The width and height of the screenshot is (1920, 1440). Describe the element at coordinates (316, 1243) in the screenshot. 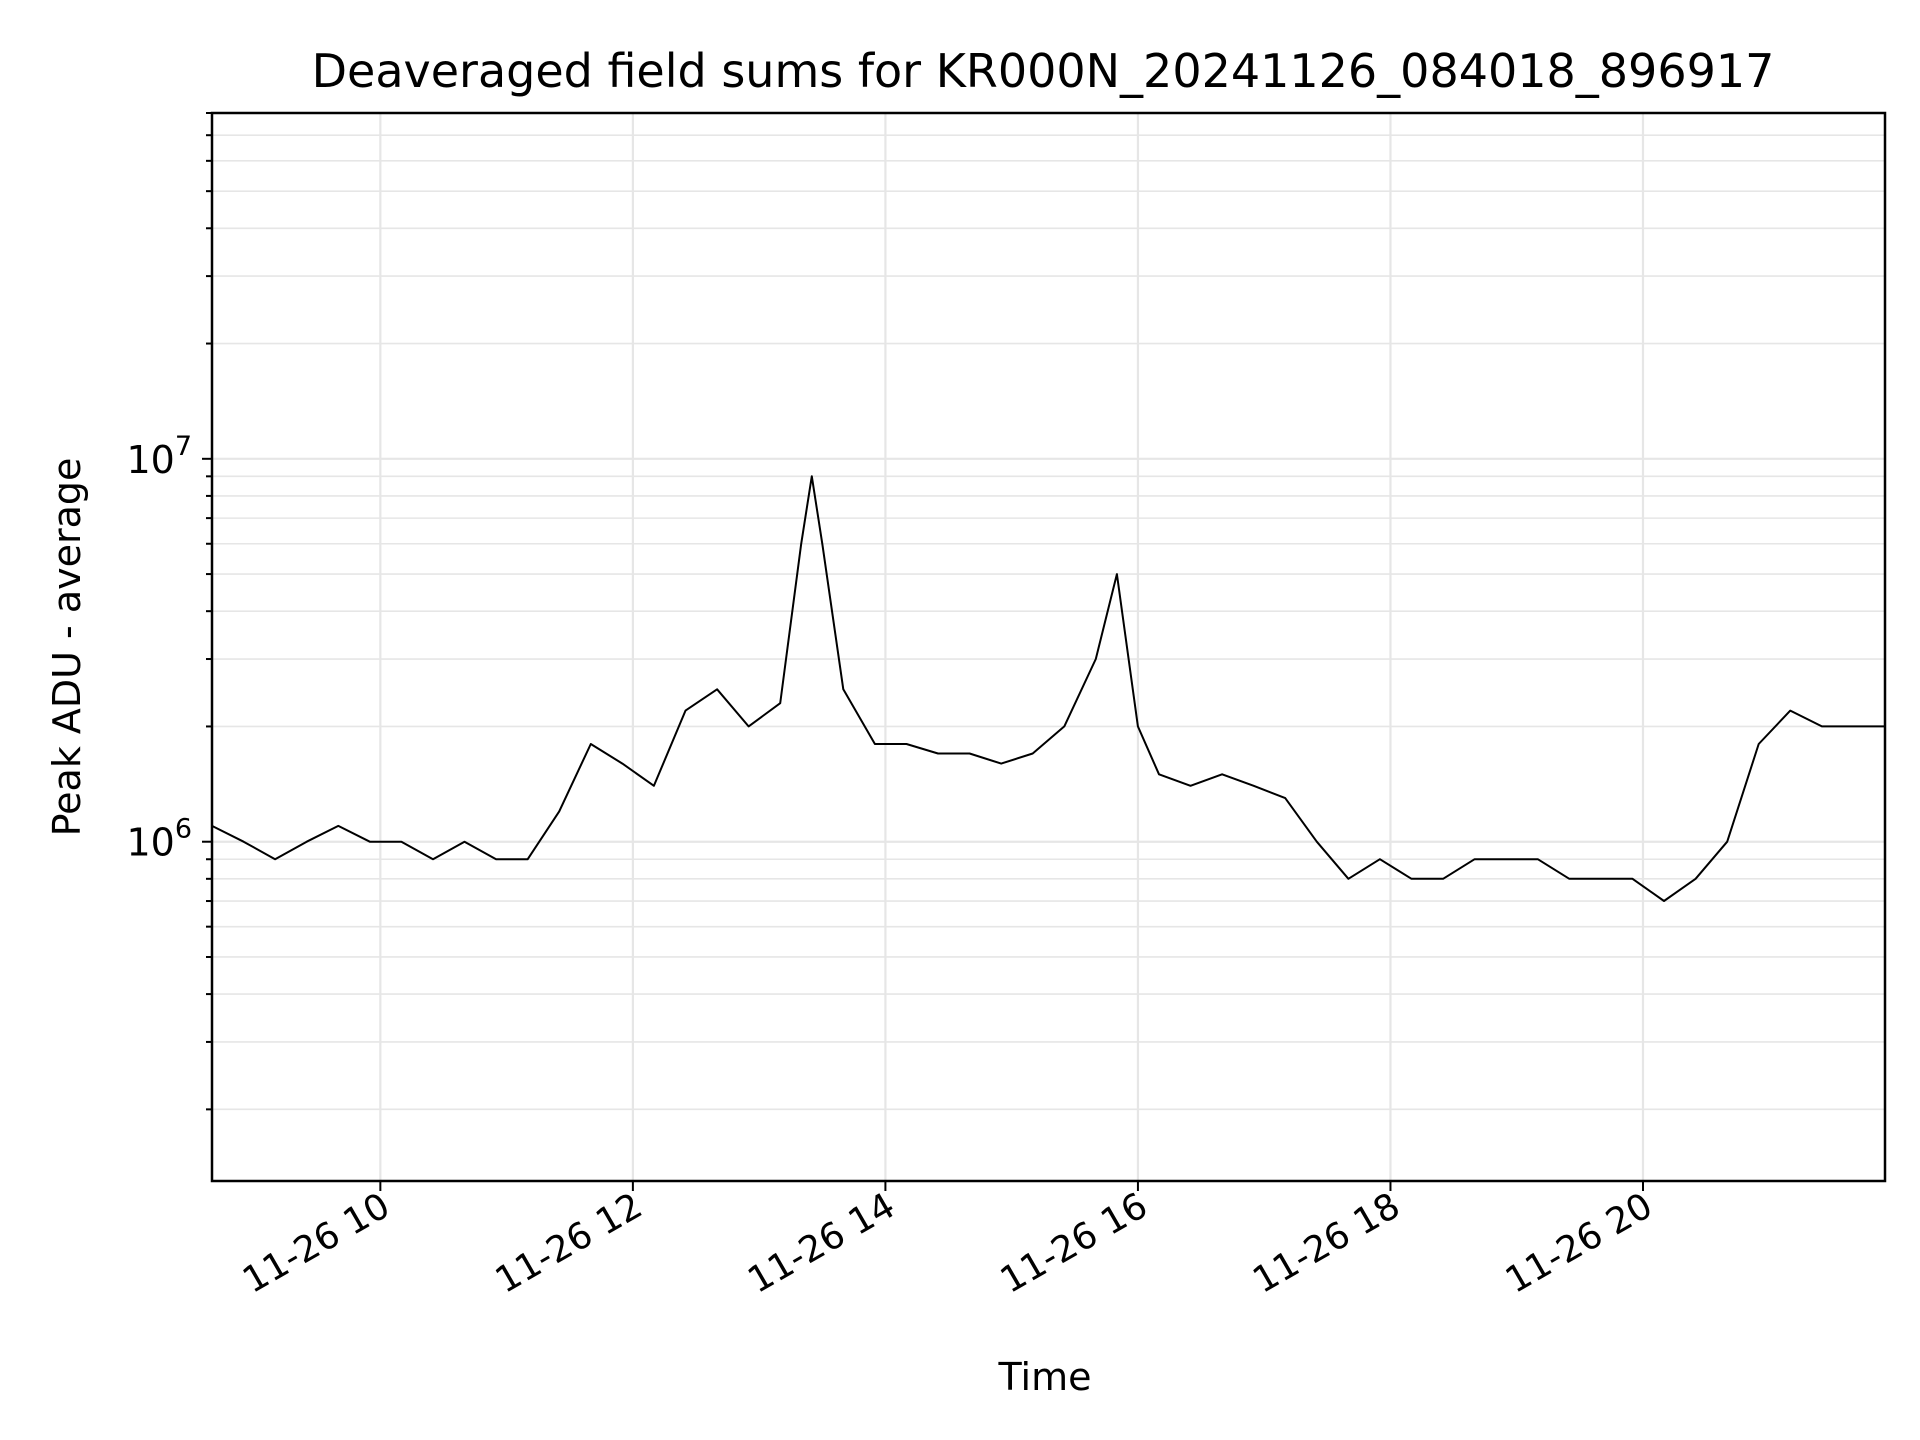

I see `x-tick-label: 11-26 10` at that location.